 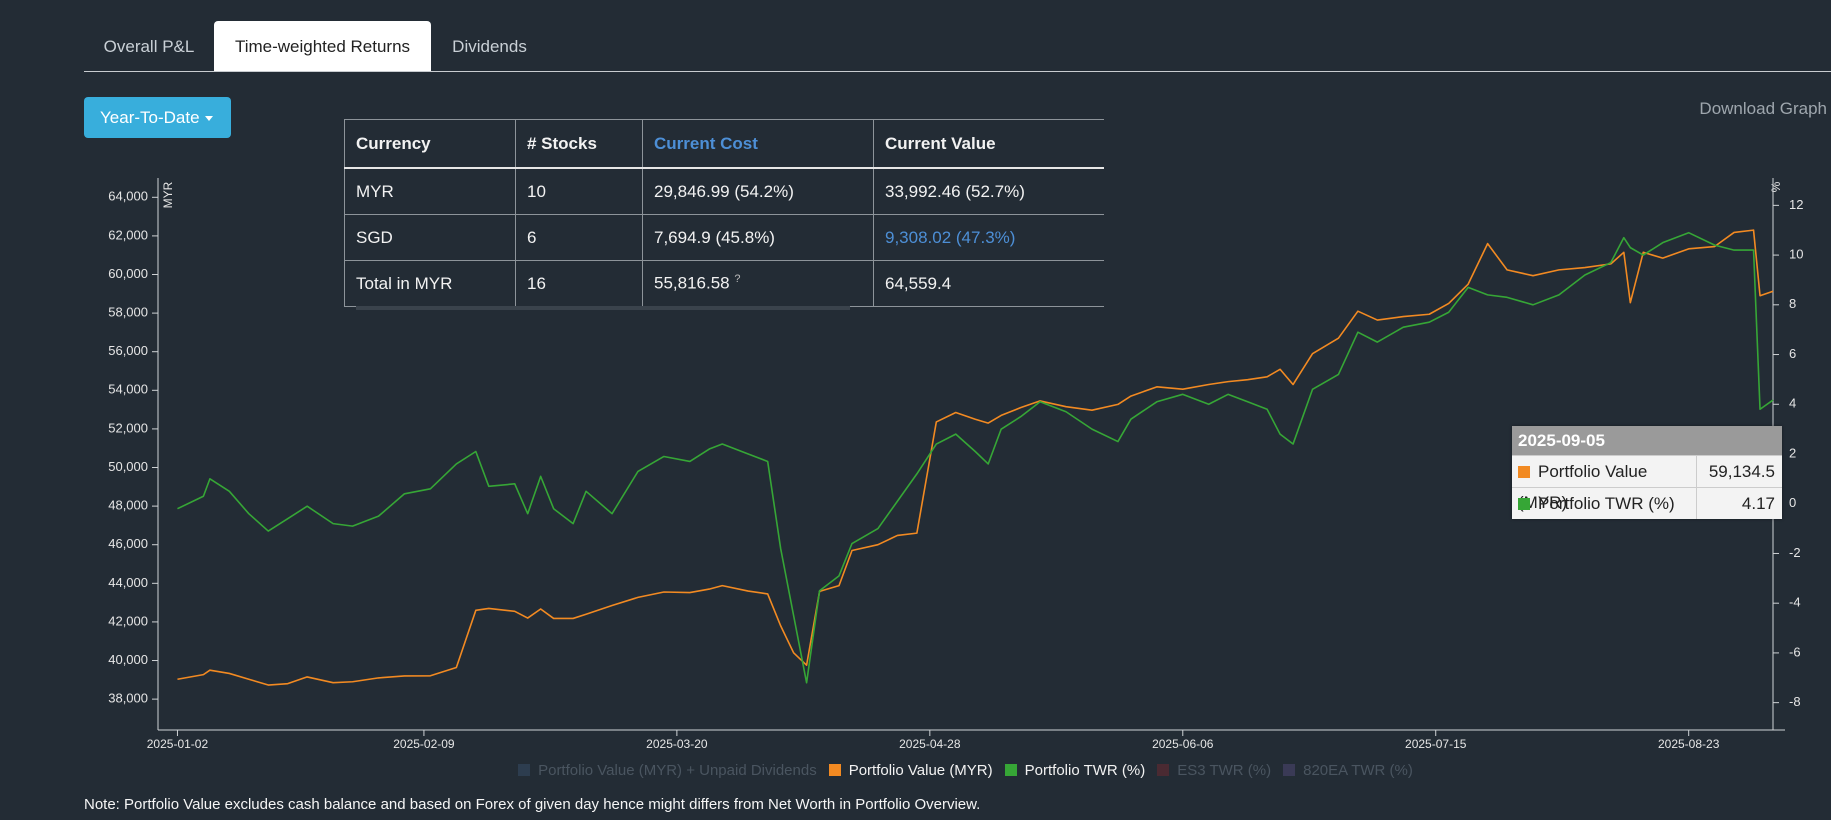 I want to click on x-tick-label: 2025-07-15, so click(x=1436, y=744).